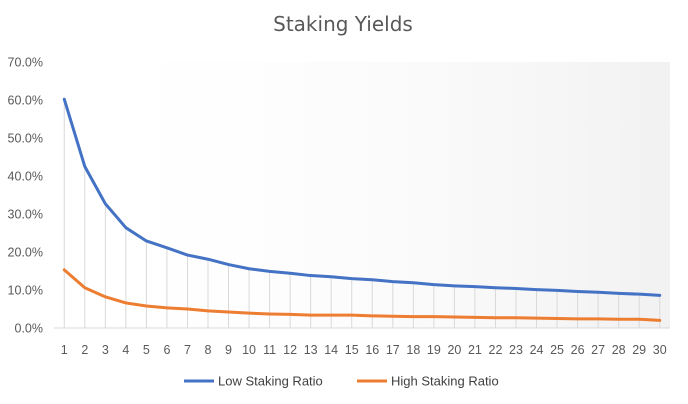 This screenshot has width=688, height=404. What do you see at coordinates (25, 253) in the screenshot?
I see `y-tick-label: 20.0%` at bounding box center [25, 253].